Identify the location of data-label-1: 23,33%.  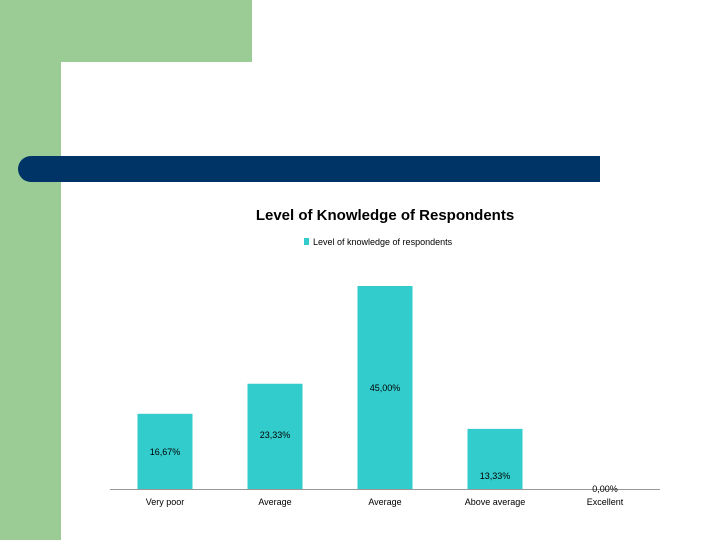
(275, 435).